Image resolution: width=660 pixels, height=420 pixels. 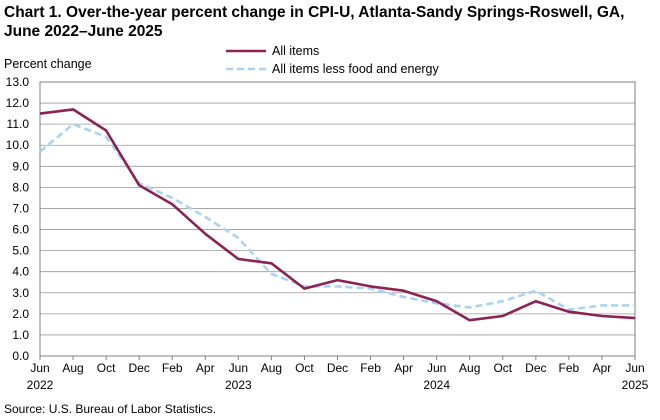 I want to click on y-tick-label: 8.0, so click(x=20, y=187).